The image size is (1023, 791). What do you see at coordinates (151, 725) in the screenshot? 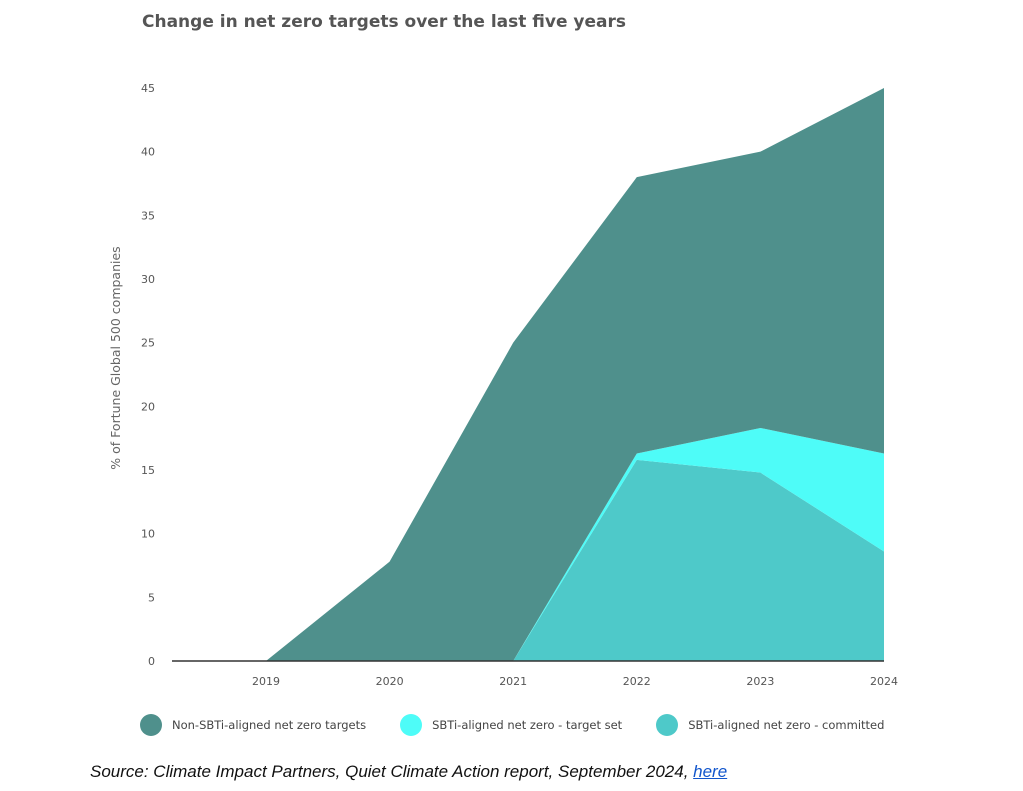
I see `legend-swatch-non-sbti` at bounding box center [151, 725].